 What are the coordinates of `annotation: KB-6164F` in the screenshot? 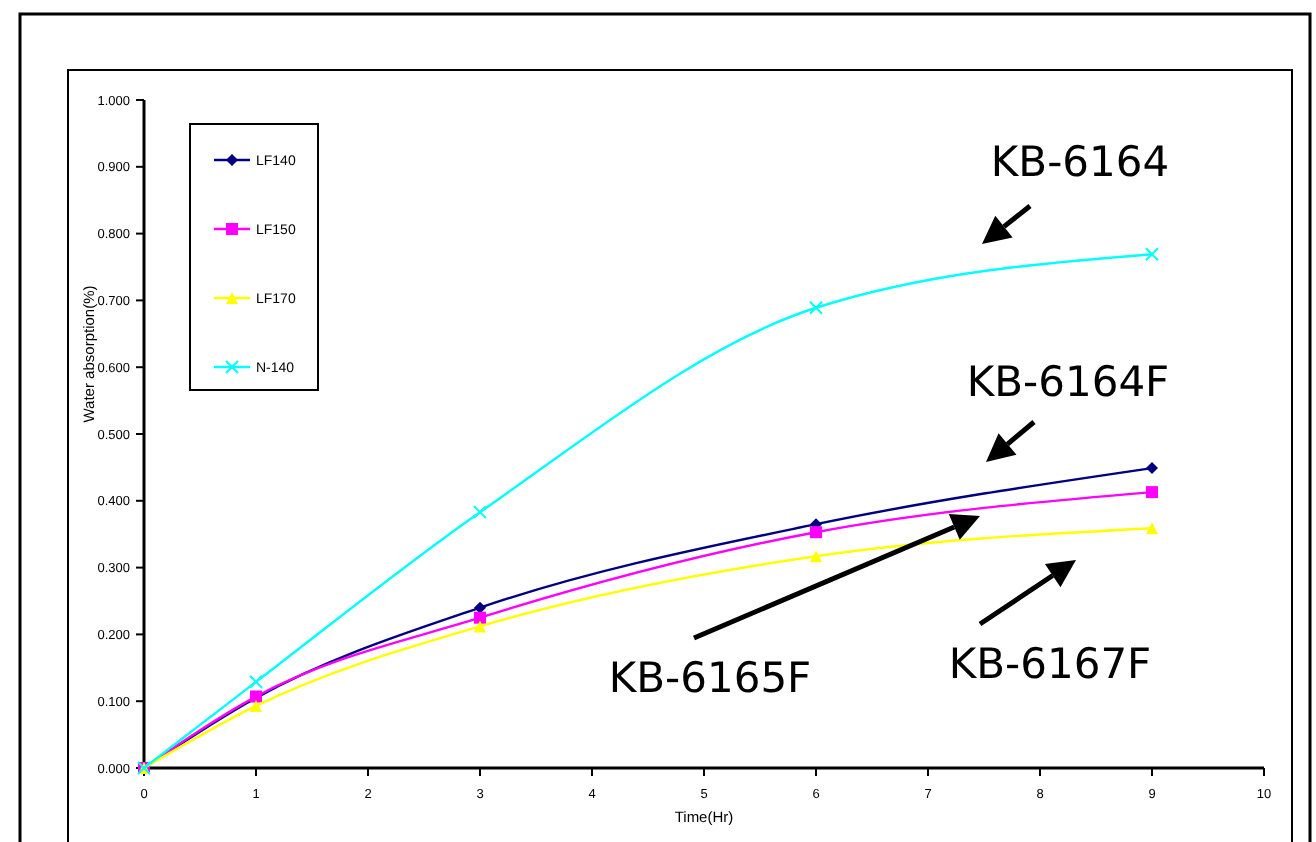 It's located at (1068, 382).